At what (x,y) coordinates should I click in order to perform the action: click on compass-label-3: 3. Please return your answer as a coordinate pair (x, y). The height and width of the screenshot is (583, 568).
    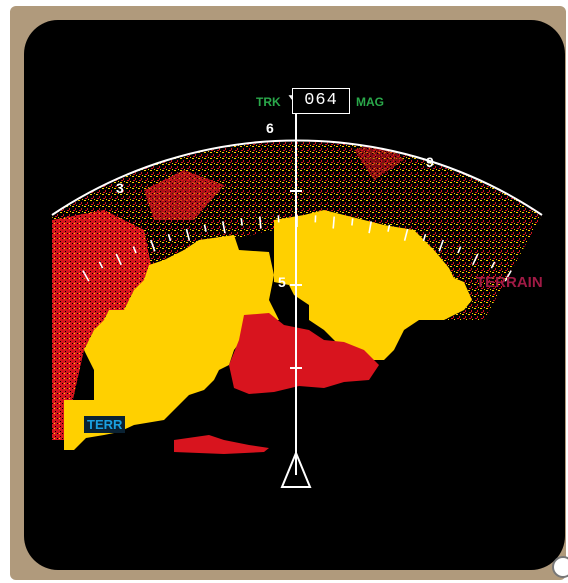
    Looking at the image, I should click on (120, 188).